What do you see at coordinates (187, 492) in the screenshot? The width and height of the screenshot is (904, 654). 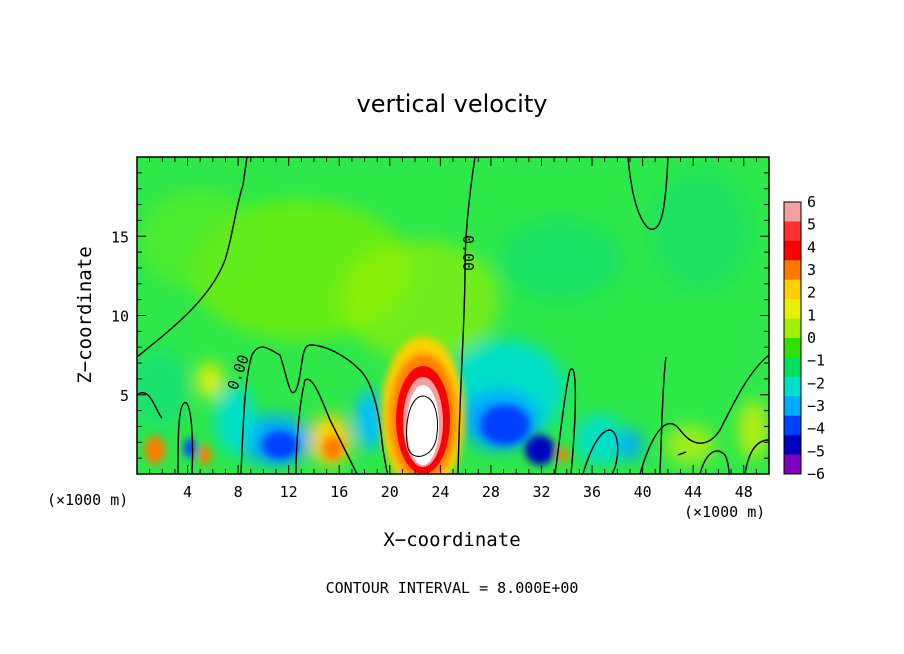 I see `x-tick-label: 4` at bounding box center [187, 492].